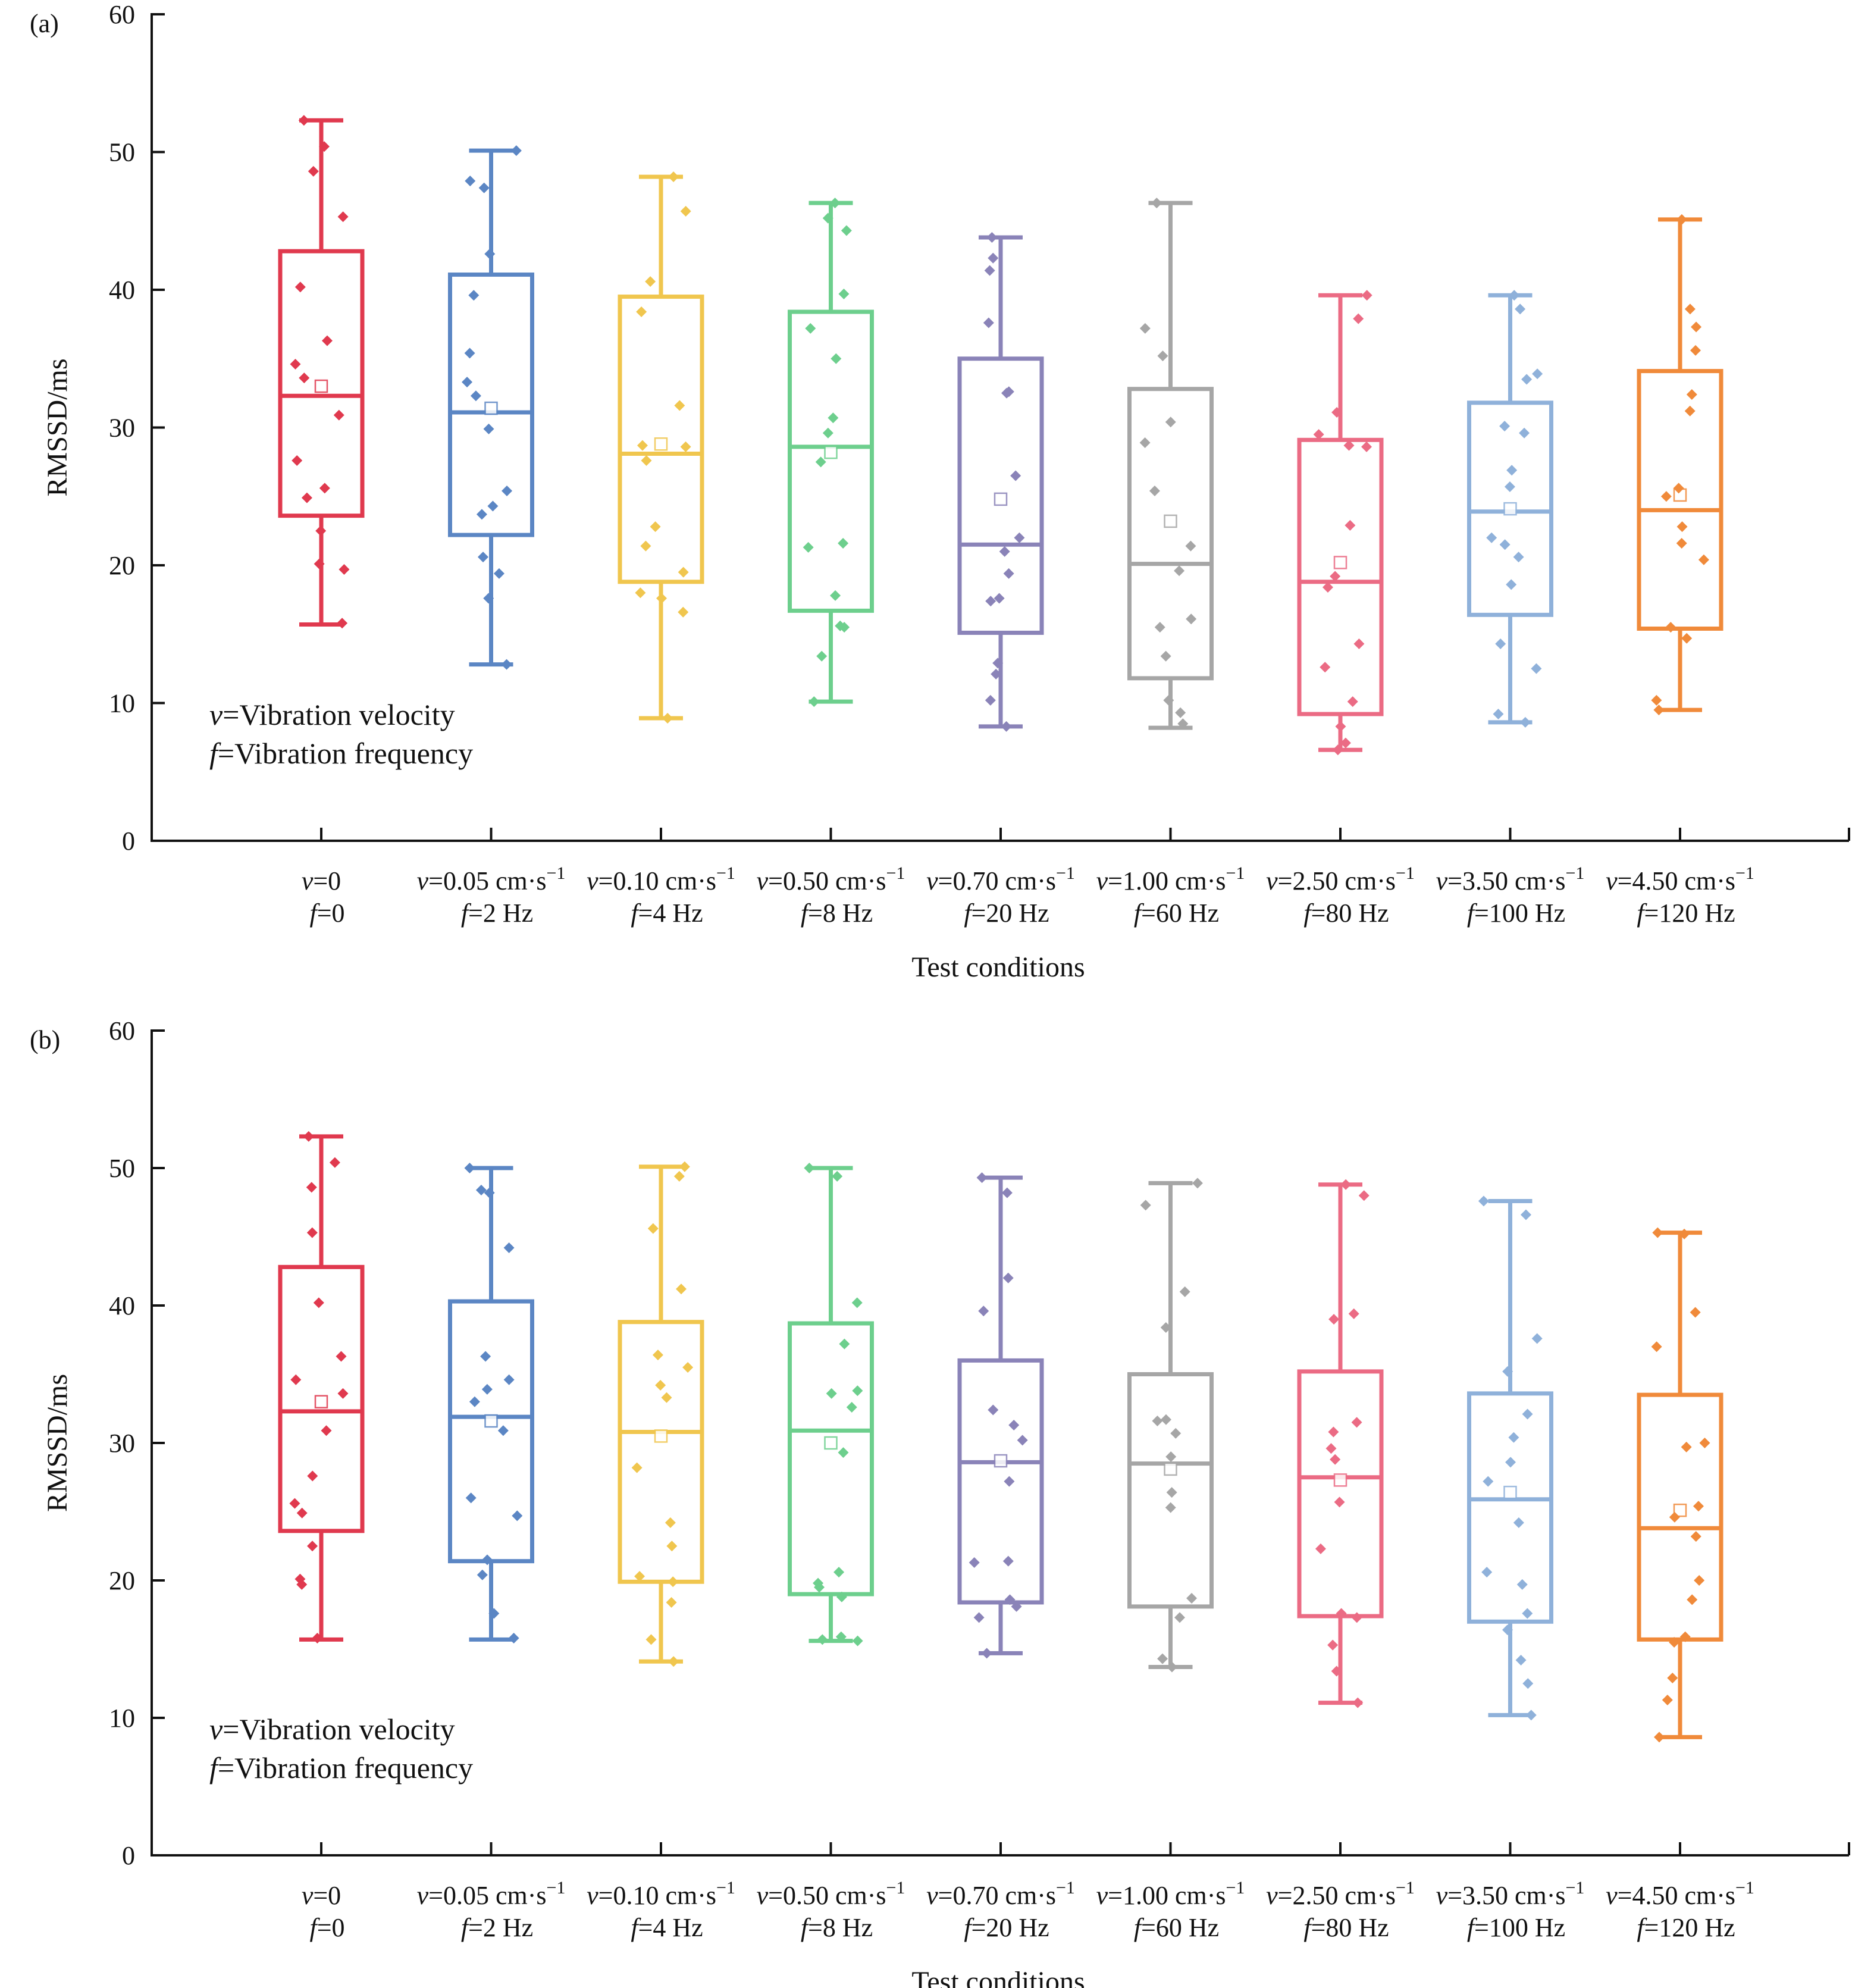 The width and height of the screenshot is (1874, 1988). What do you see at coordinates (128, 841) in the screenshot?
I see `y-tick-label: 0` at bounding box center [128, 841].